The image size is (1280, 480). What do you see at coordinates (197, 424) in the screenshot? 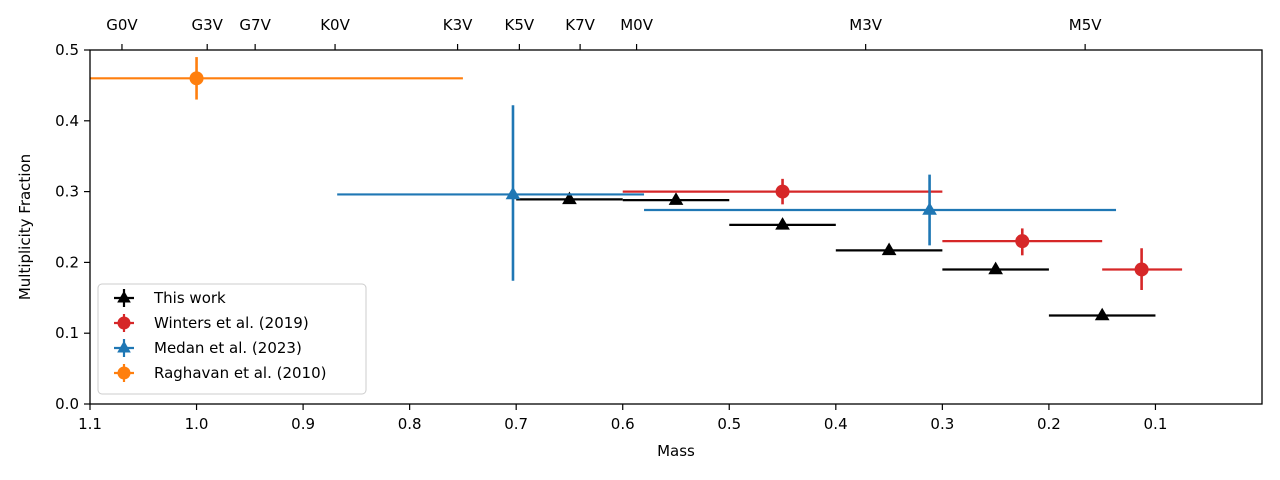
I see `x-tick-label: 1.0` at bounding box center [197, 424].